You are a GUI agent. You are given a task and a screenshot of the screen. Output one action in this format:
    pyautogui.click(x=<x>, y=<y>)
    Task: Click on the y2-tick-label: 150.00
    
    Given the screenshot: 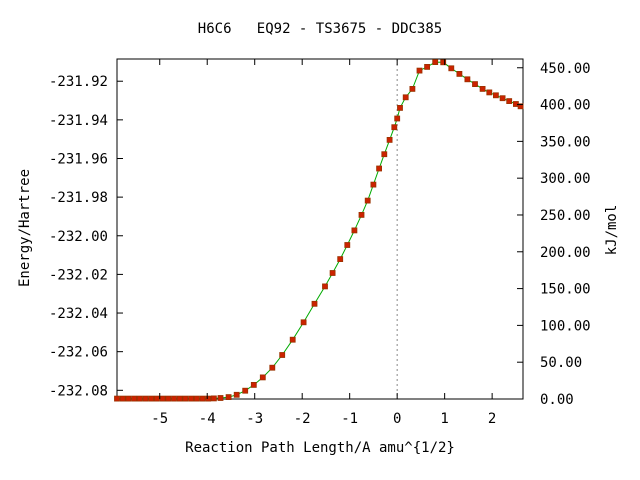 What is the action you would take?
    pyautogui.click(x=565, y=290)
    